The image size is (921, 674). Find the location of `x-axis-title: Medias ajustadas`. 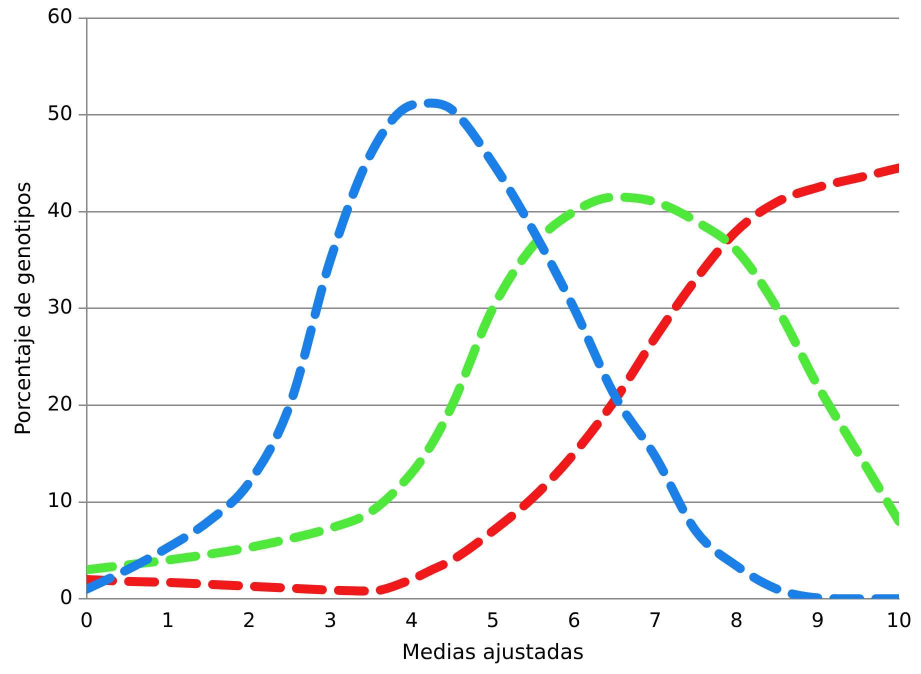

x-axis-title: Medias ajustadas is located at coordinates (493, 652).